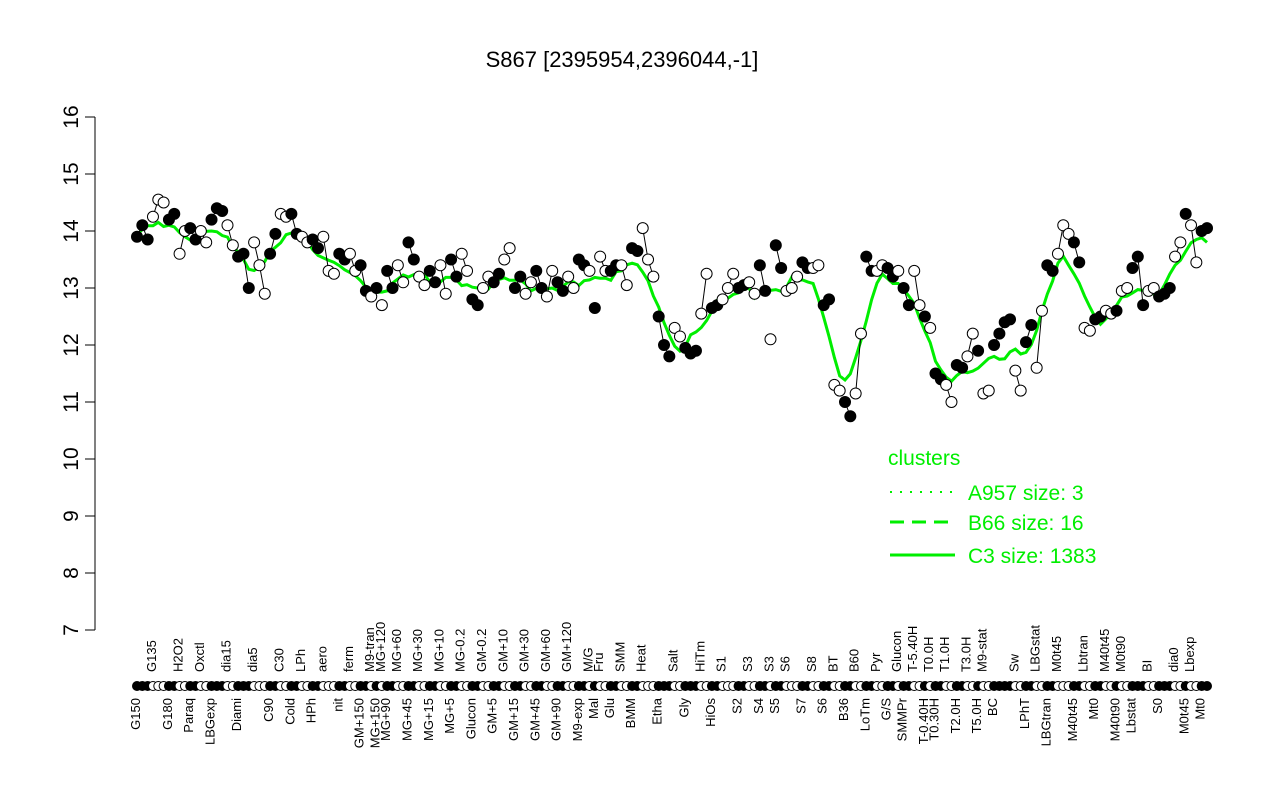  Describe the element at coordinates (71, 173) in the screenshot. I see `y-tick-label: 15` at that location.